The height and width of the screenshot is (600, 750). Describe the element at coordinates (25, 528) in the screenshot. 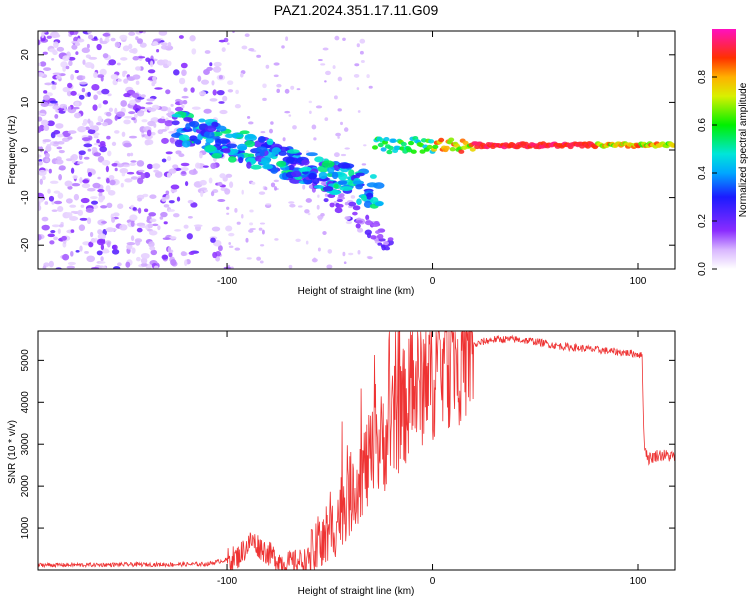

I see `snr-ytick-label: 1000` at that location.